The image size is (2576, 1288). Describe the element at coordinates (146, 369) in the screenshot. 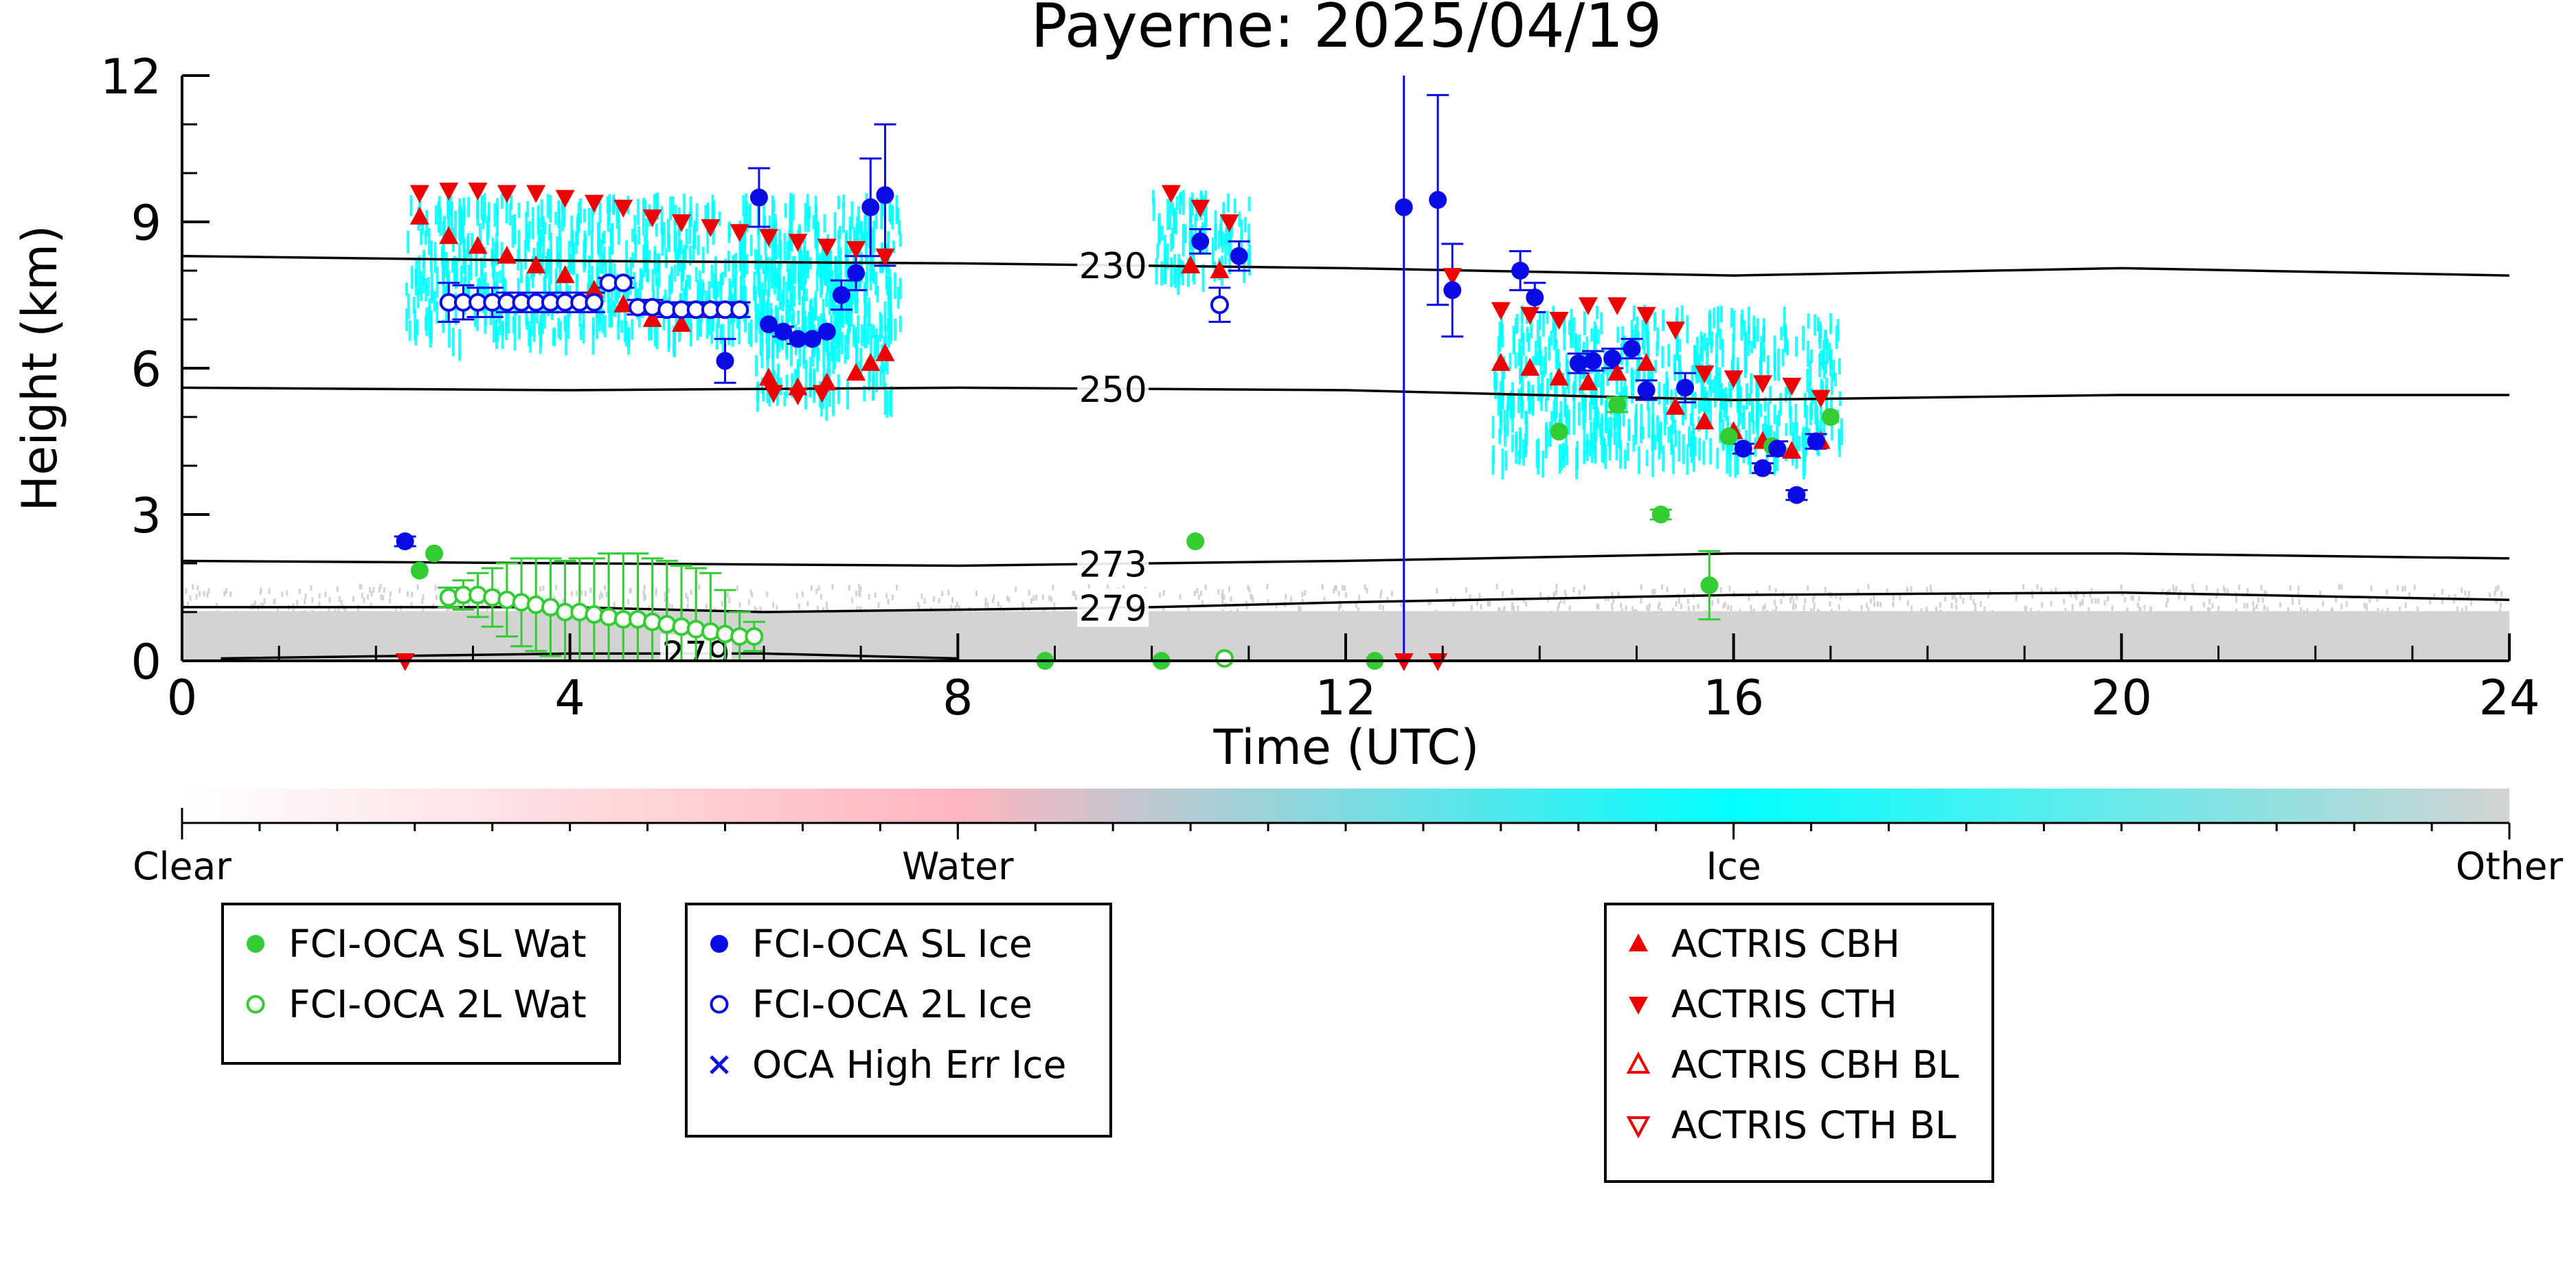

I see `y-tick-label: 6` at that location.